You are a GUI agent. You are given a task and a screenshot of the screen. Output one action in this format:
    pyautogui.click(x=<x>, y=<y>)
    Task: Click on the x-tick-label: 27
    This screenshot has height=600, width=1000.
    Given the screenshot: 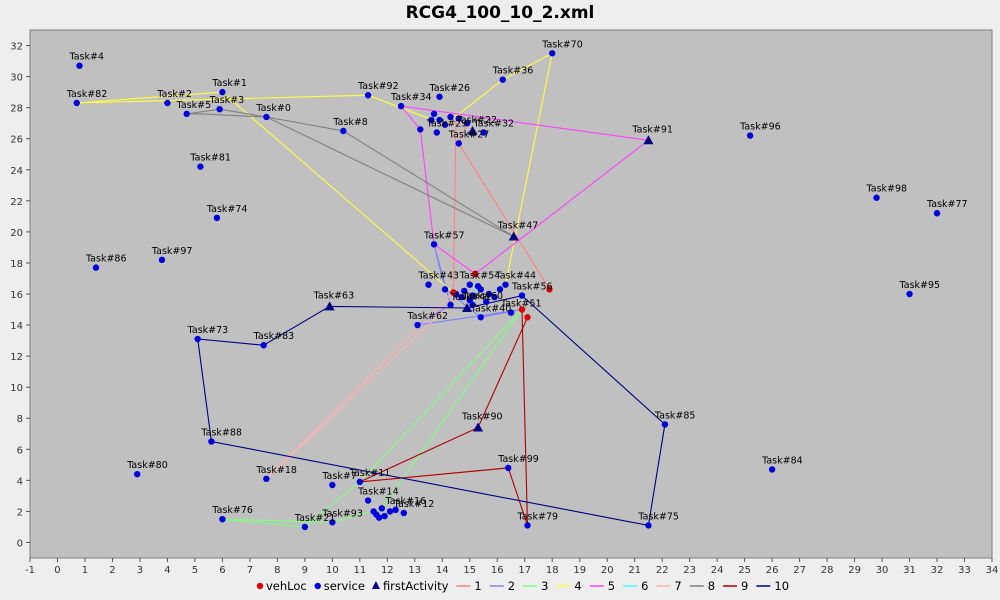 What is the action you would take?
    pyautogui.click(x=799, y=570)
    